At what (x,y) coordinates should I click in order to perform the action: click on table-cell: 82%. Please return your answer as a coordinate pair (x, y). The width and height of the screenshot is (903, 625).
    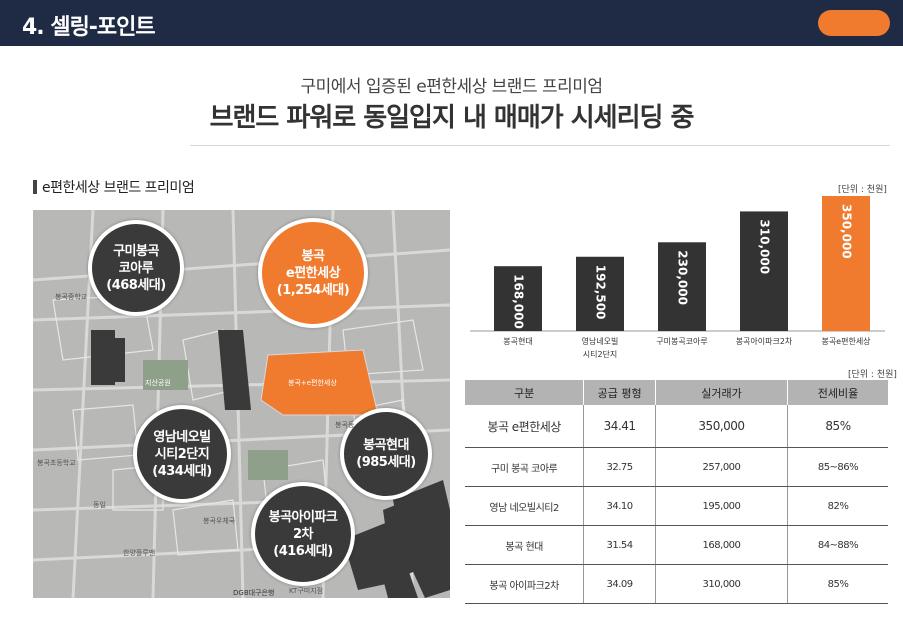
    Looking at the image, I should click on (837, 506).